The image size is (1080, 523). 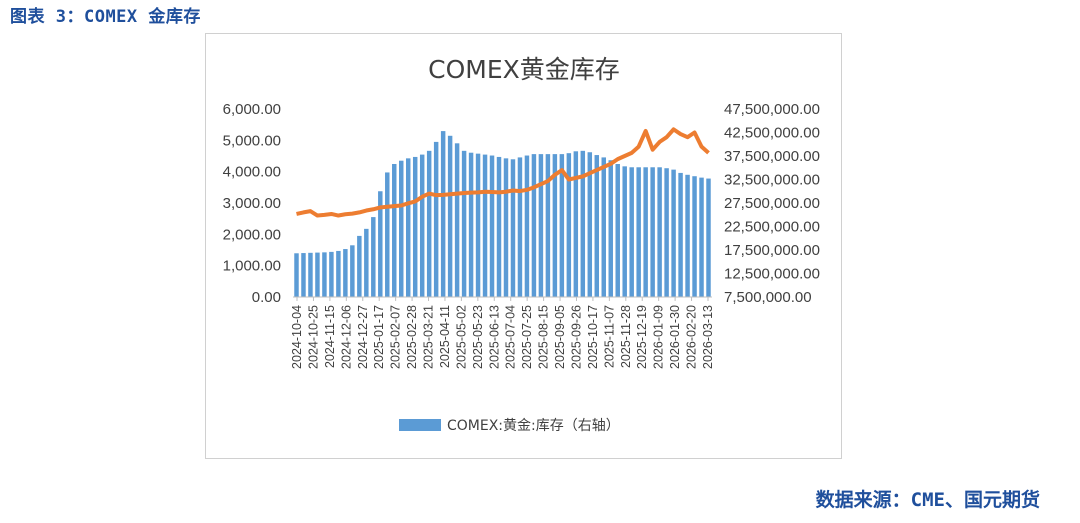 What do you see at coordinates (576, 337) in the screenshot?
I see `x-tick-label: 2025-09-26` at bounding box center [576, 337].